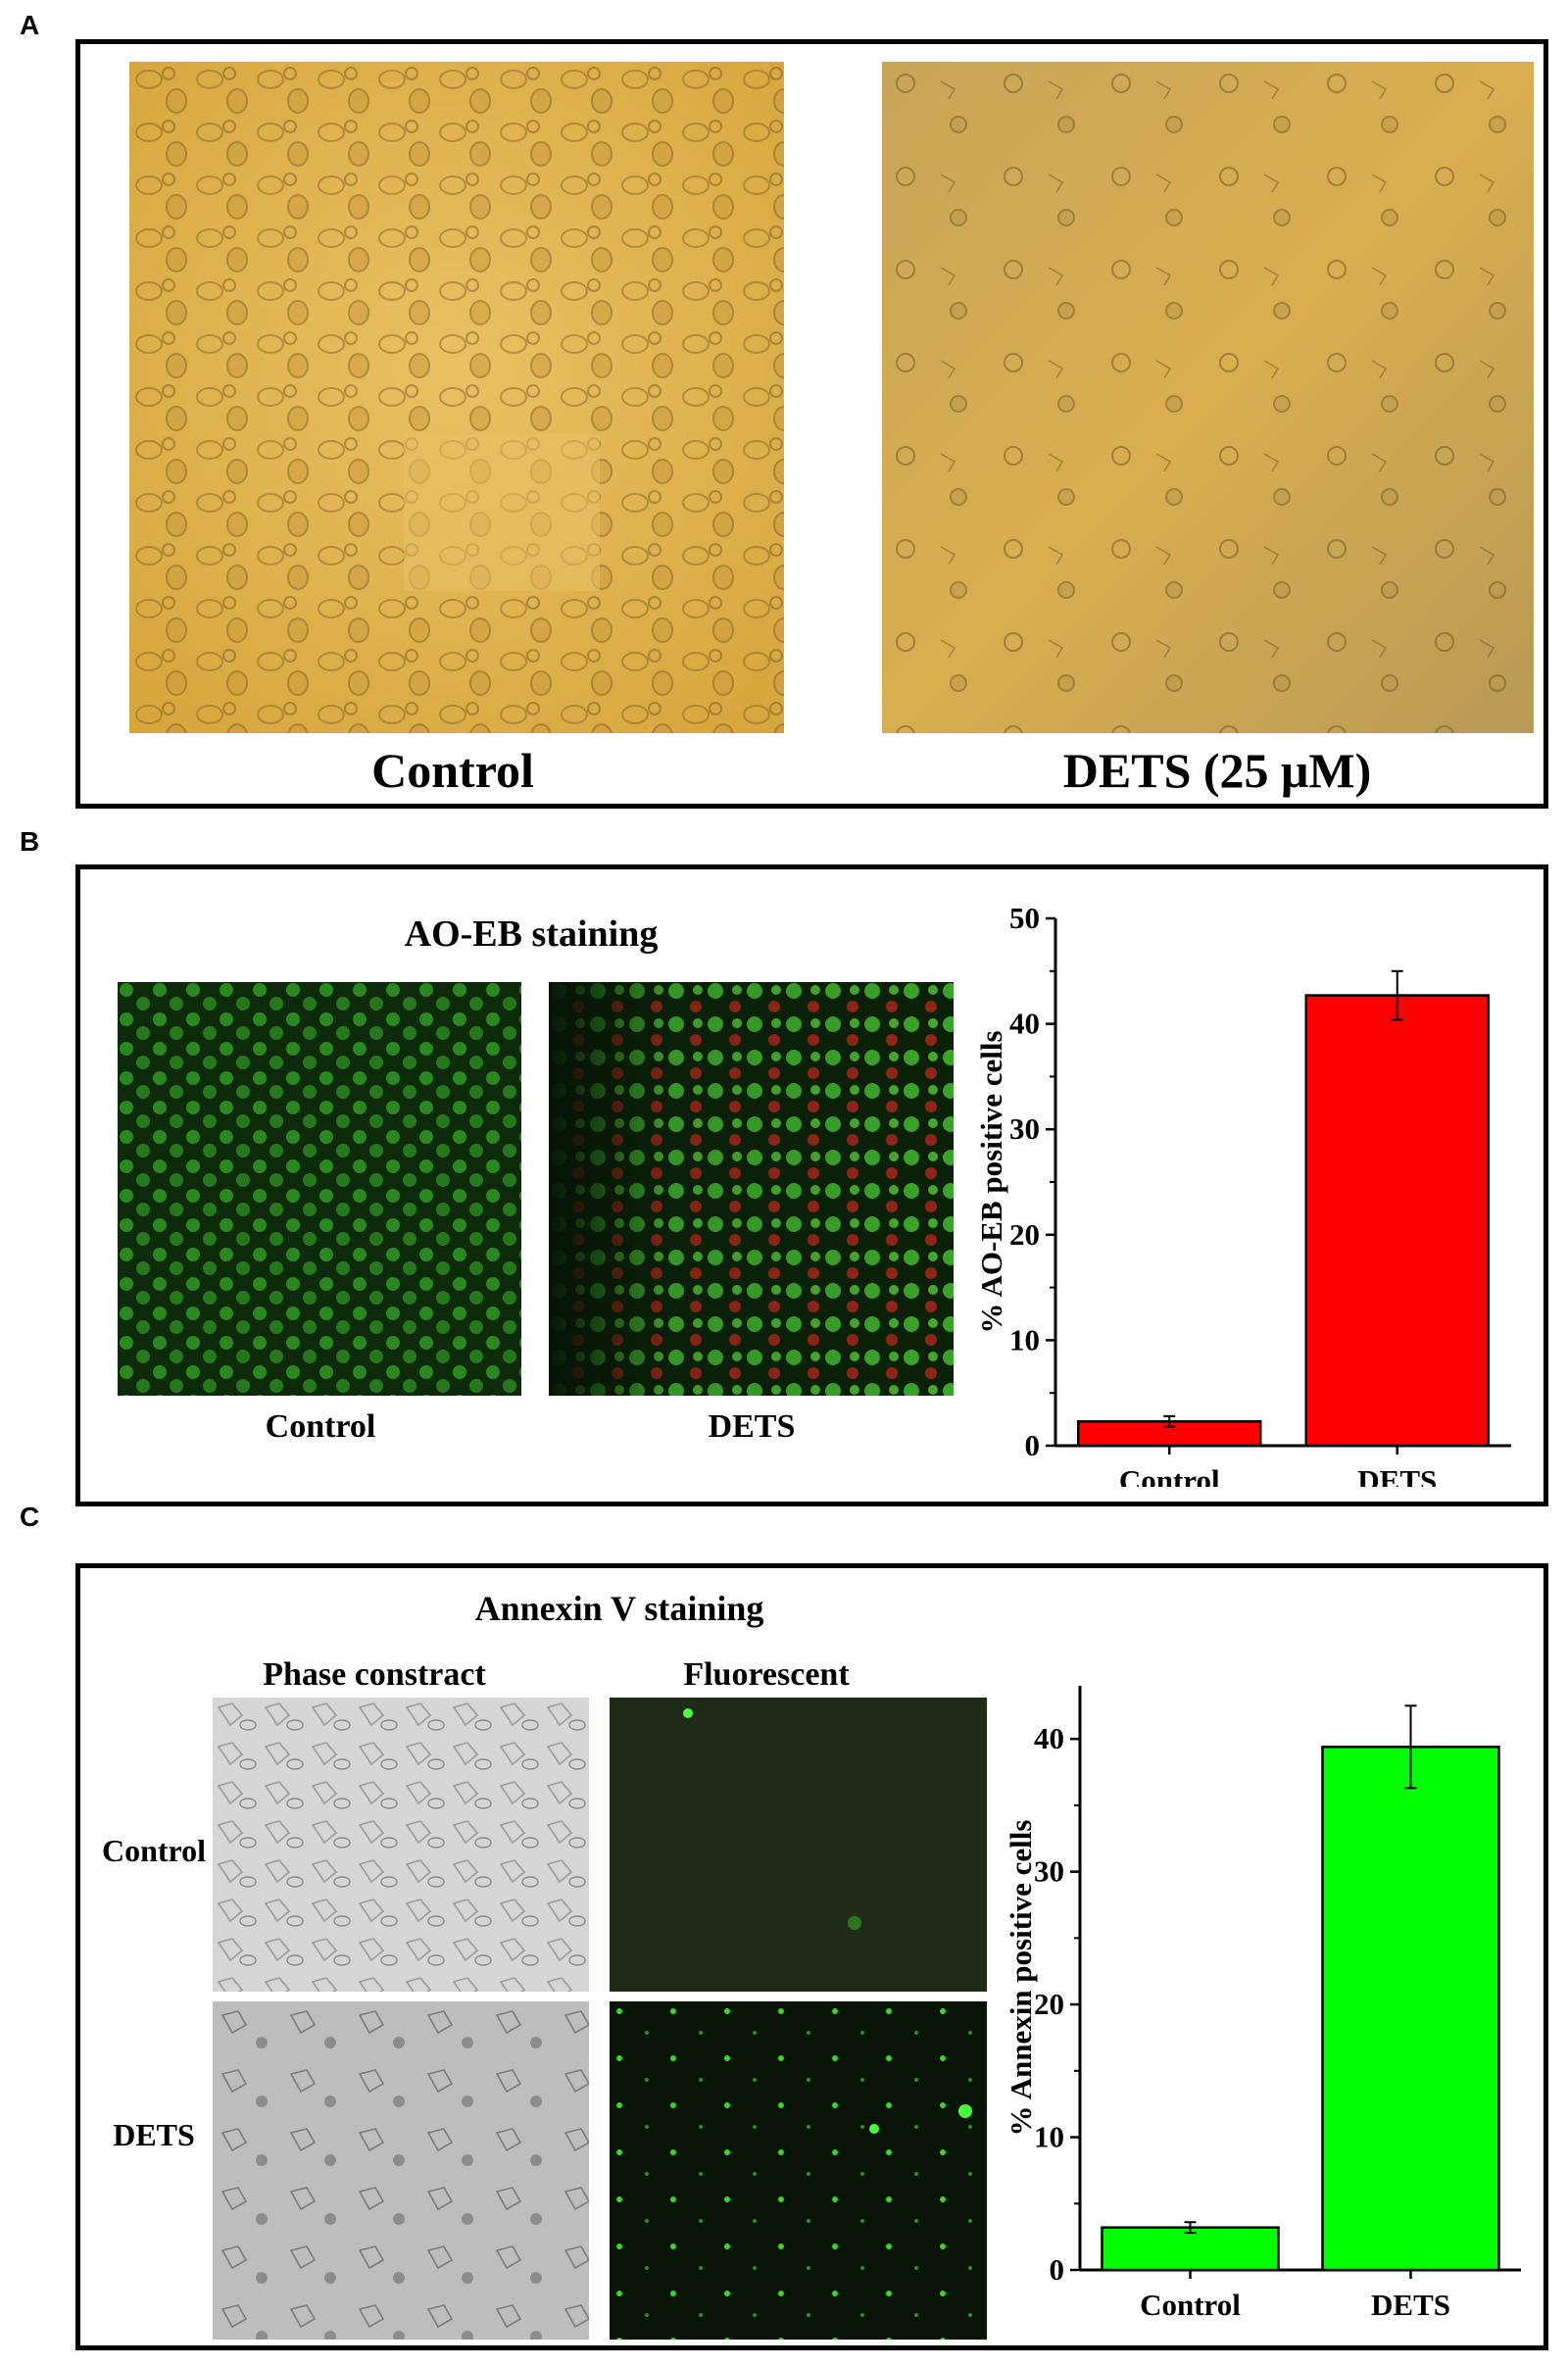  Describe the element at coordinates (1217, 771) in the screenshot. I see `label-a-dets: DETS (25 μM)` at that location.